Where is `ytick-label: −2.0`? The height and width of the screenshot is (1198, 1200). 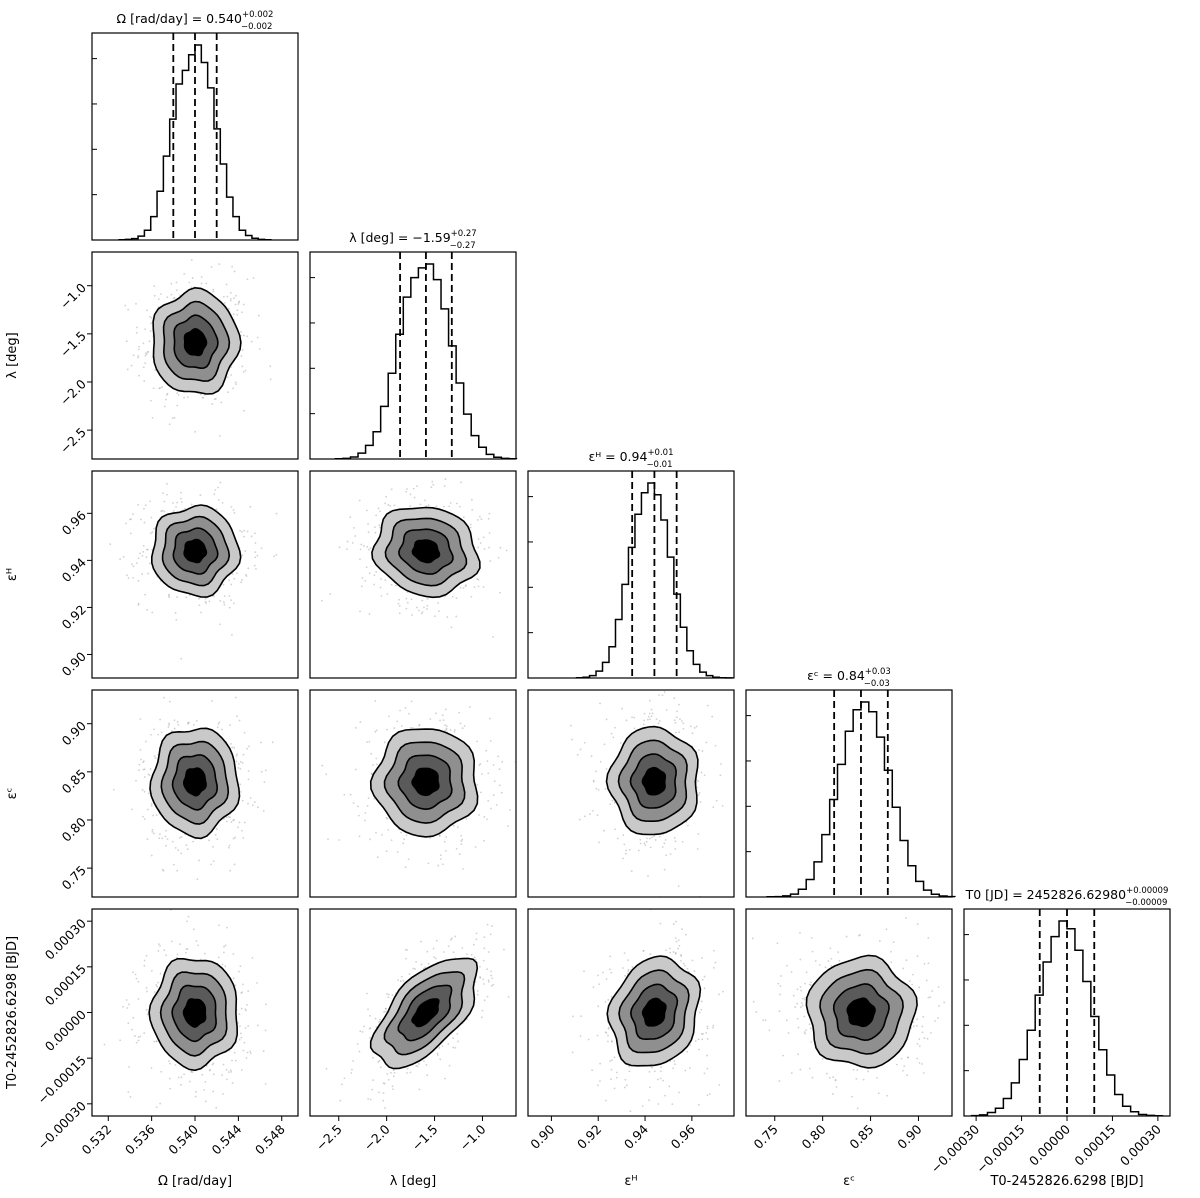
ytick-label: −2.0 is located at coordinates (73, 392).